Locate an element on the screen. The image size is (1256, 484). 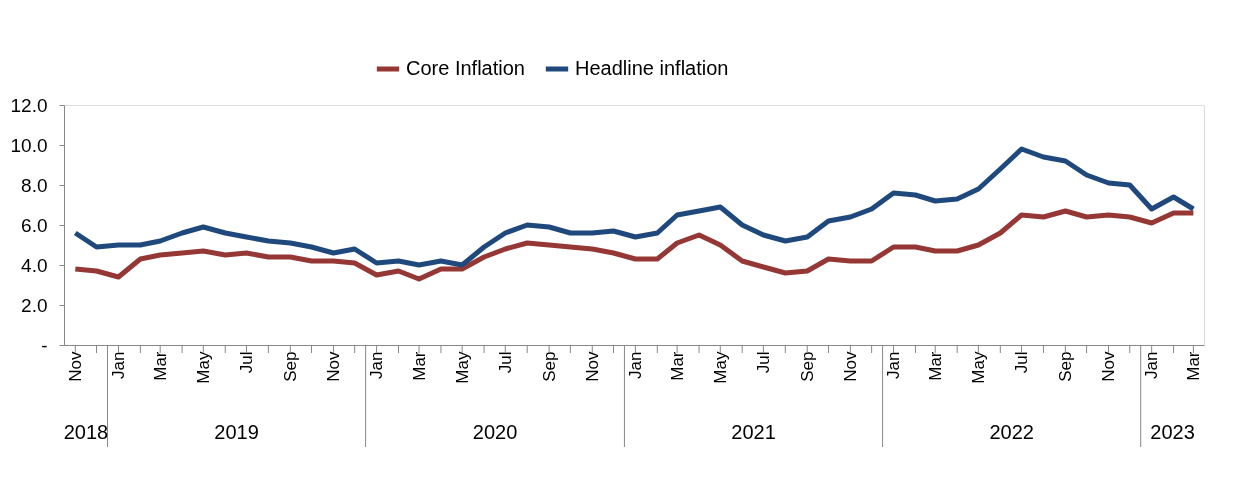
y-tick-label: 12.0 is located at coordinates (29, 105).